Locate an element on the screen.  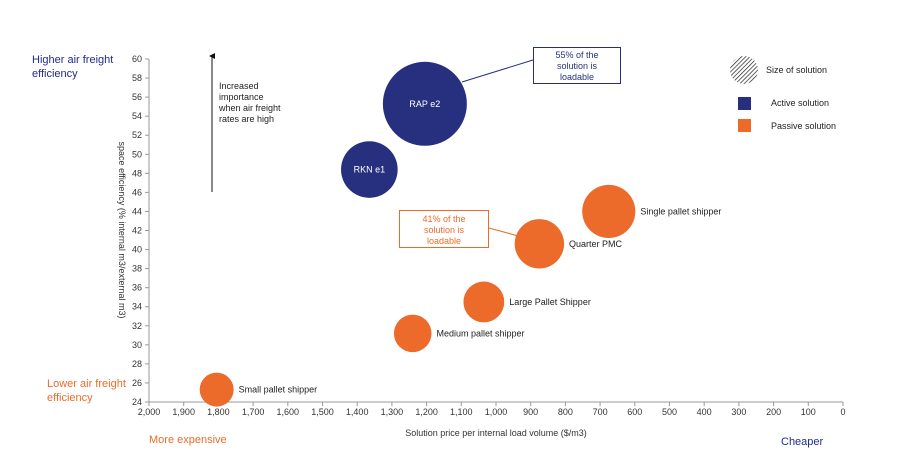
x-tick-label: 600 is located at coordinates (634, 412).